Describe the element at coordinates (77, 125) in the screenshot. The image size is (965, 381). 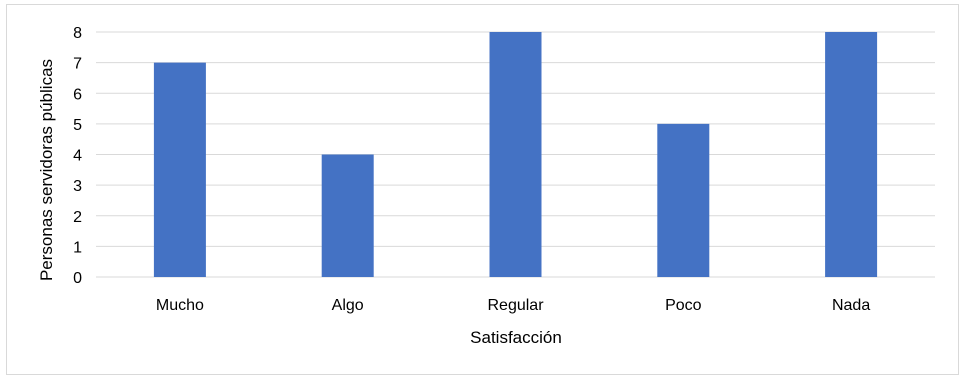
I see `y-tick-label: 5` at that location.